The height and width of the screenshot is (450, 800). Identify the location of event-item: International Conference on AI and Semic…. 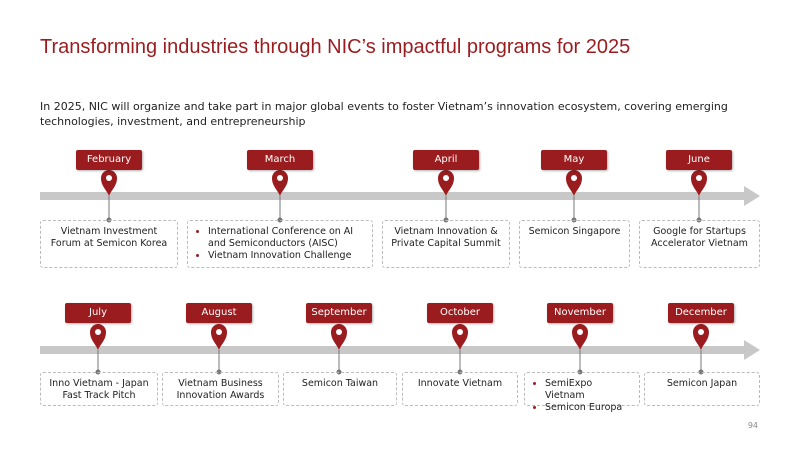
(287, 238).